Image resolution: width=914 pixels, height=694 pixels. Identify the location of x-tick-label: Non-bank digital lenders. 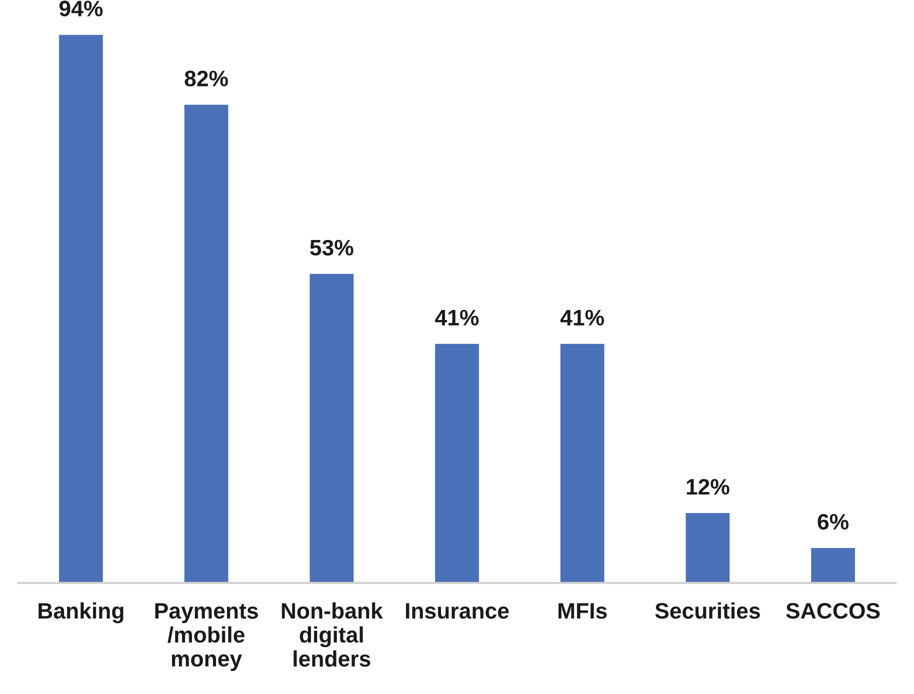
(332, 634).